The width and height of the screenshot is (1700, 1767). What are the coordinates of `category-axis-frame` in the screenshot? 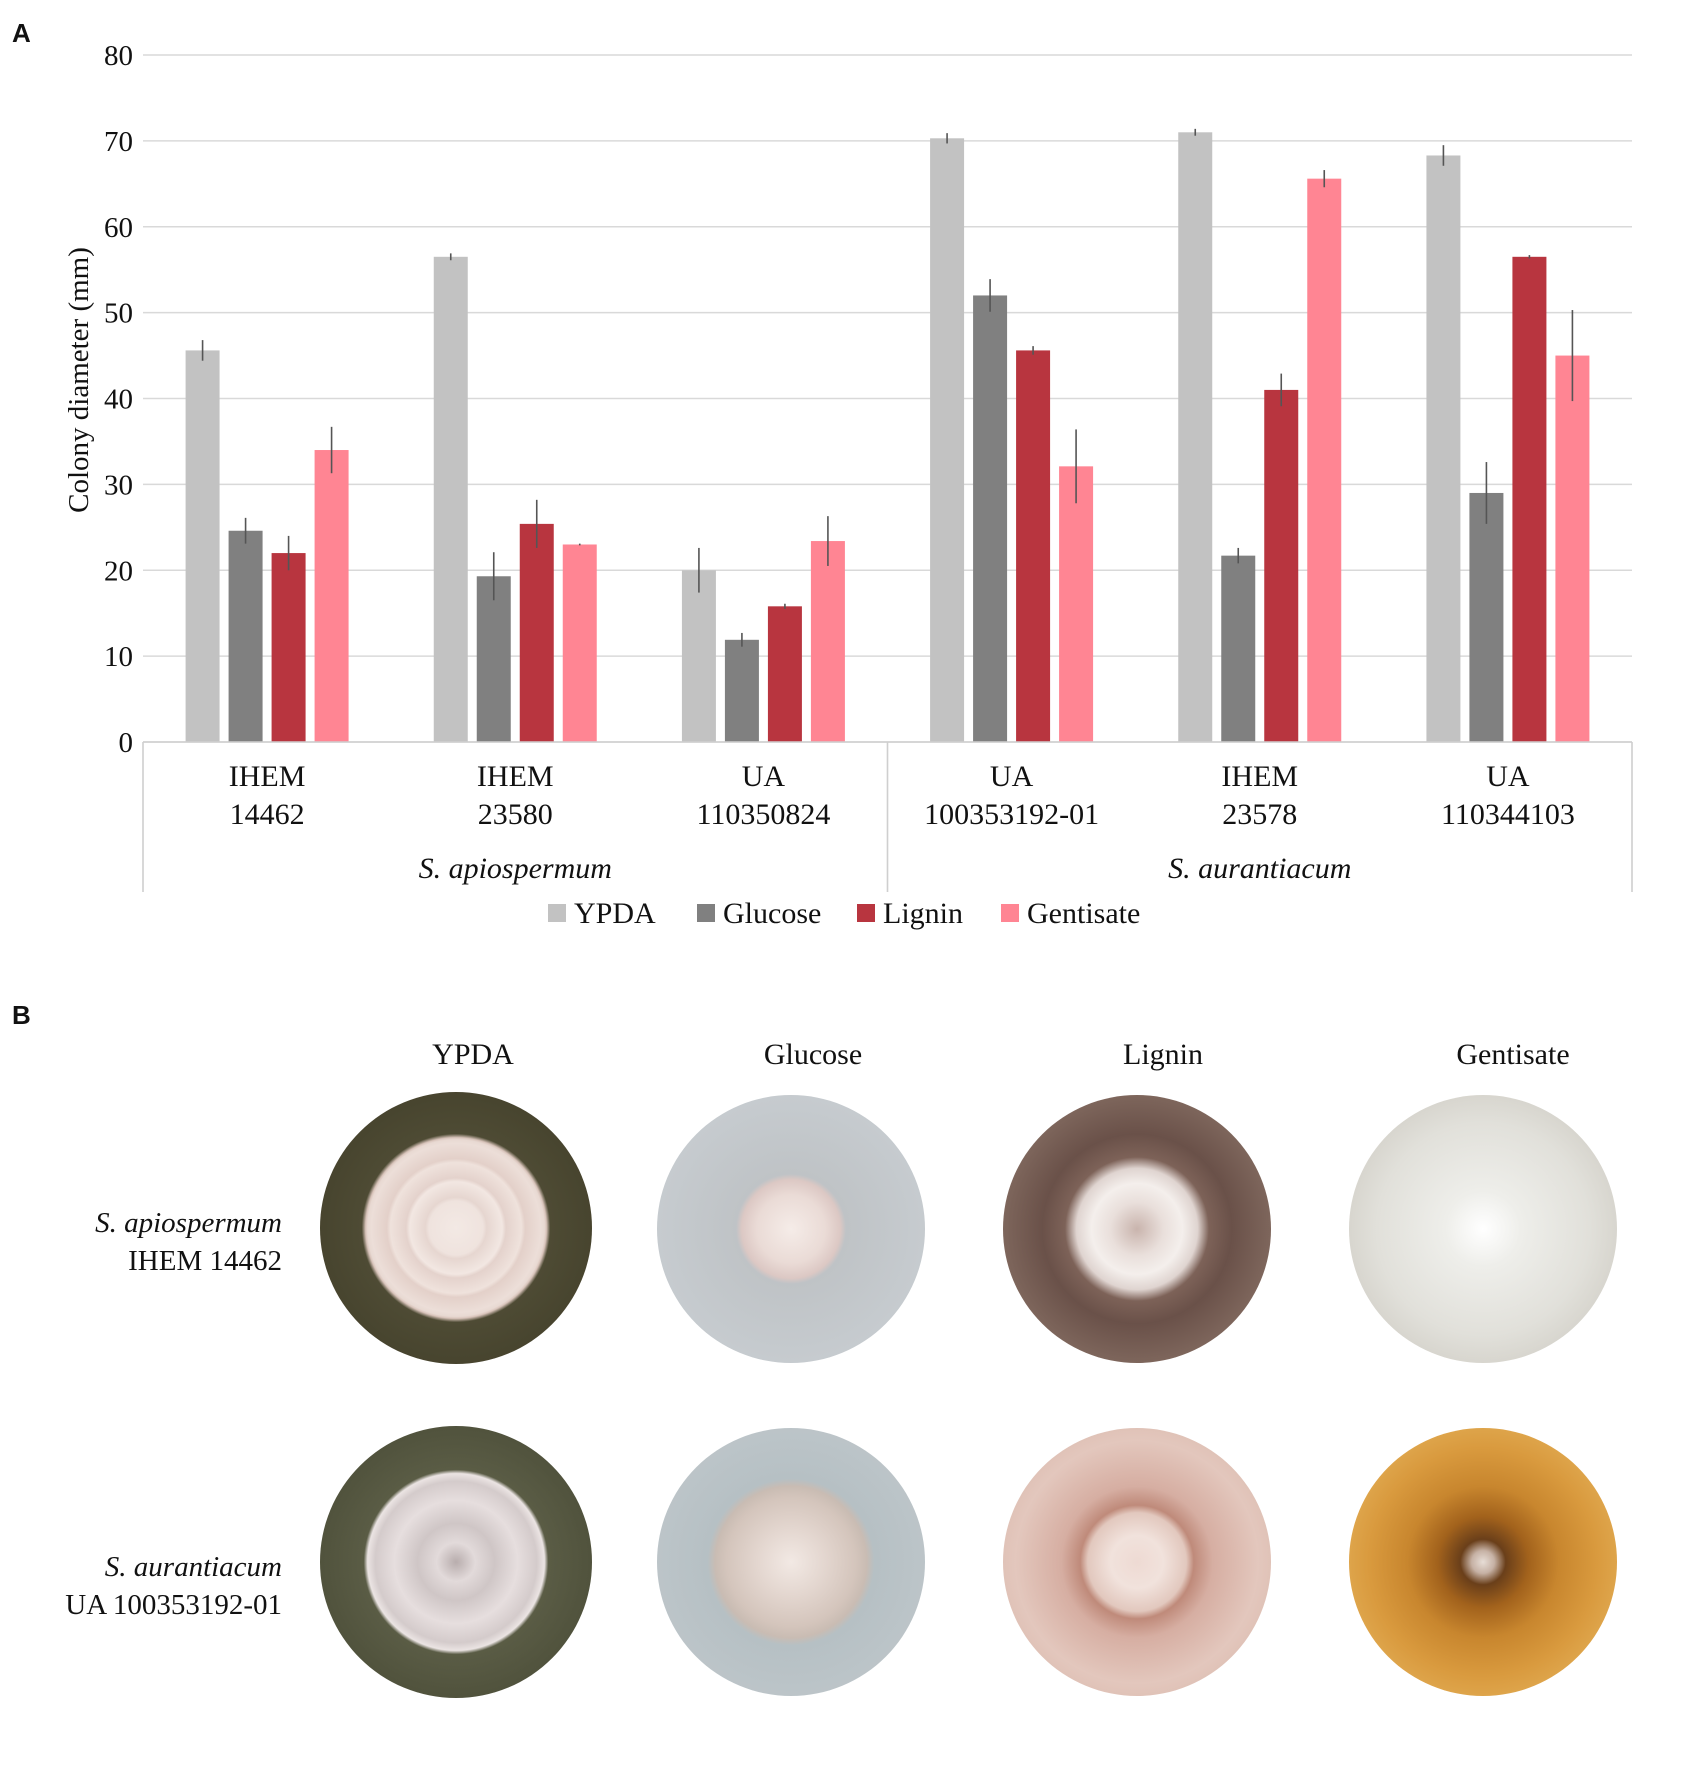 It's located at (887, 816).